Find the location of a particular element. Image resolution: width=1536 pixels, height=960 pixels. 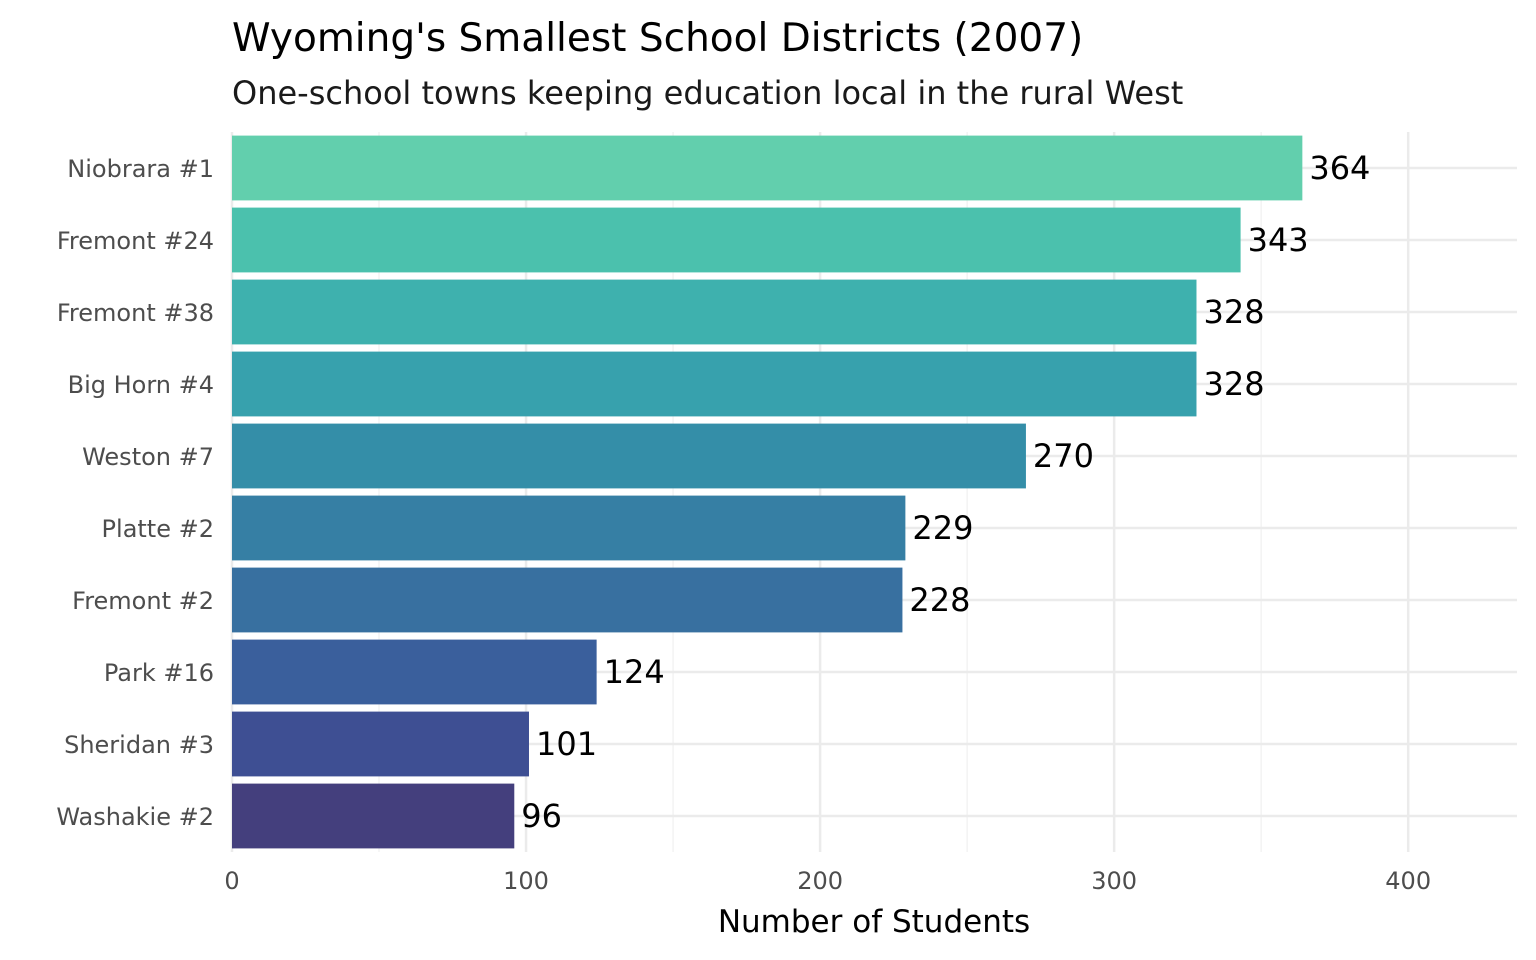

x-tick-label: 400 is located at coordinates (1408, 881).